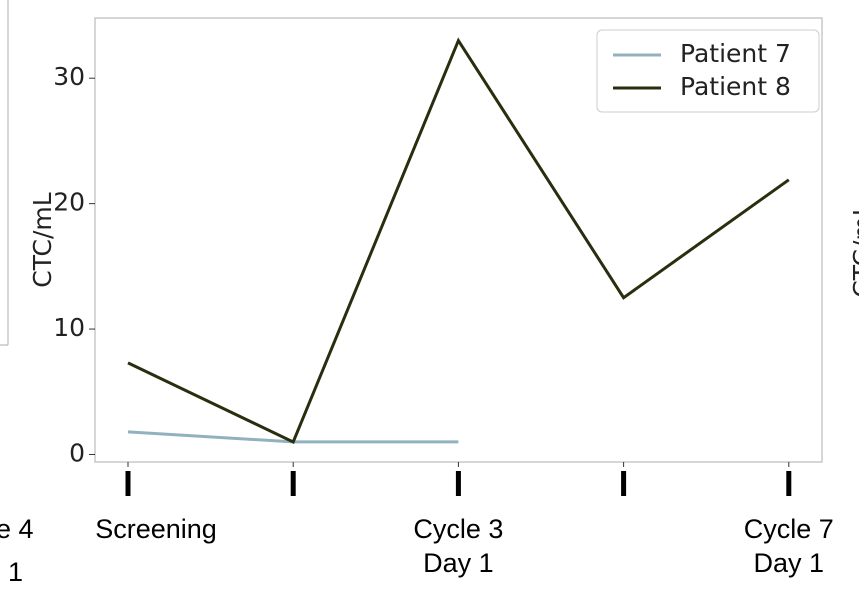 The width and height of the screenshot is (859, 596). Describe the element at coordinates (735, 53) in the screenshot. I see `legend-label: Patient 7` at that location.